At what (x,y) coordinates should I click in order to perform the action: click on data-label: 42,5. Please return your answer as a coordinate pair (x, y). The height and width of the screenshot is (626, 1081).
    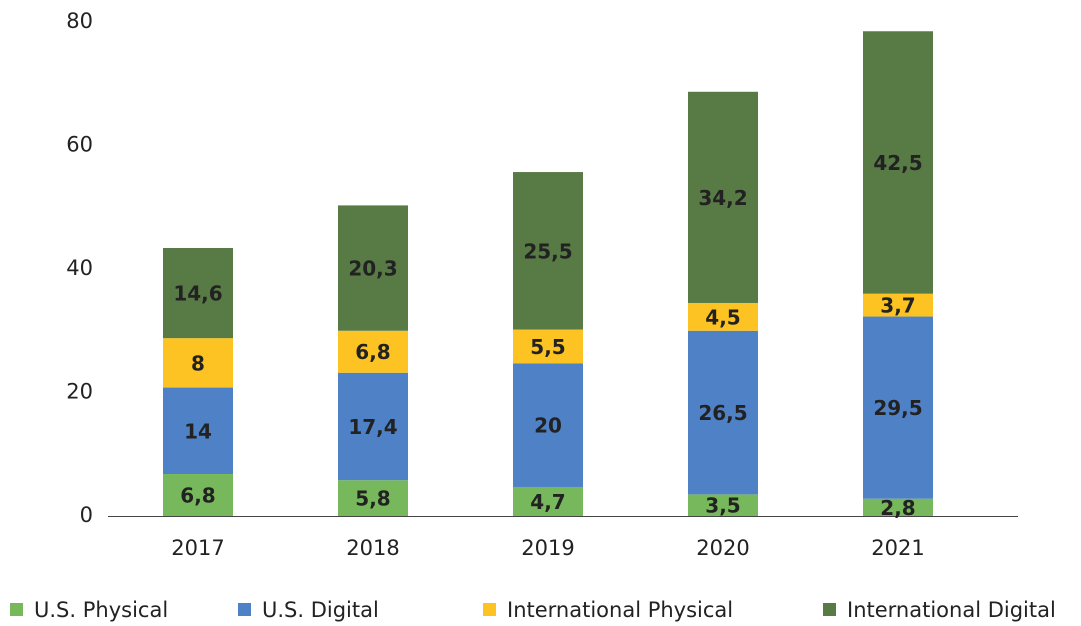
    Looking at the image, I should click on (897, 163).